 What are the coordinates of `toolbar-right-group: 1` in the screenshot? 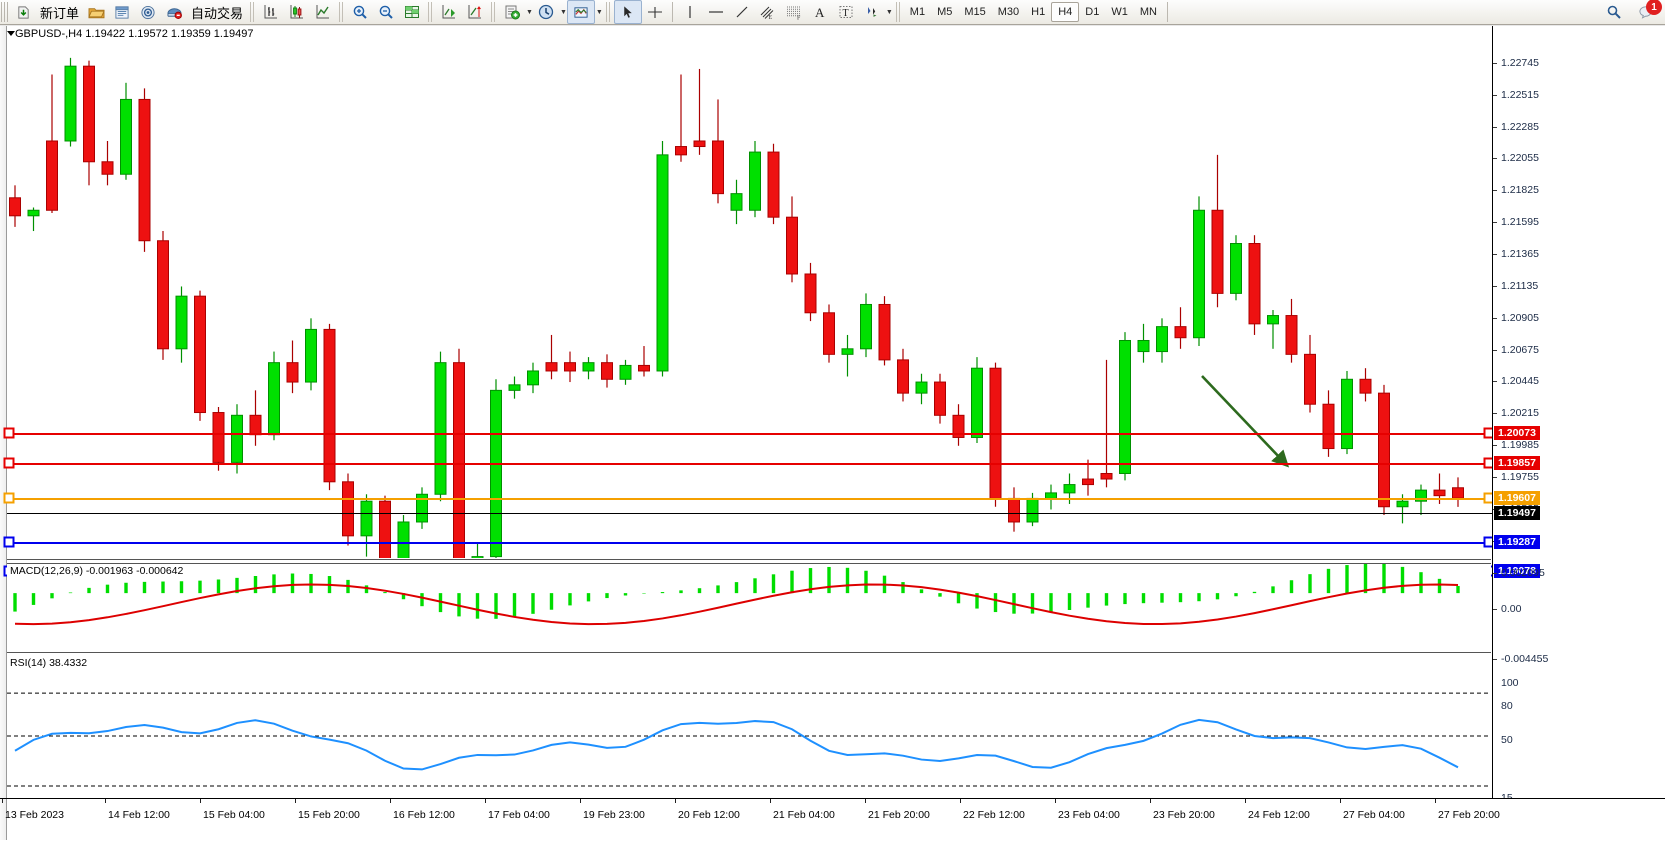 It's located at (1633, 11).